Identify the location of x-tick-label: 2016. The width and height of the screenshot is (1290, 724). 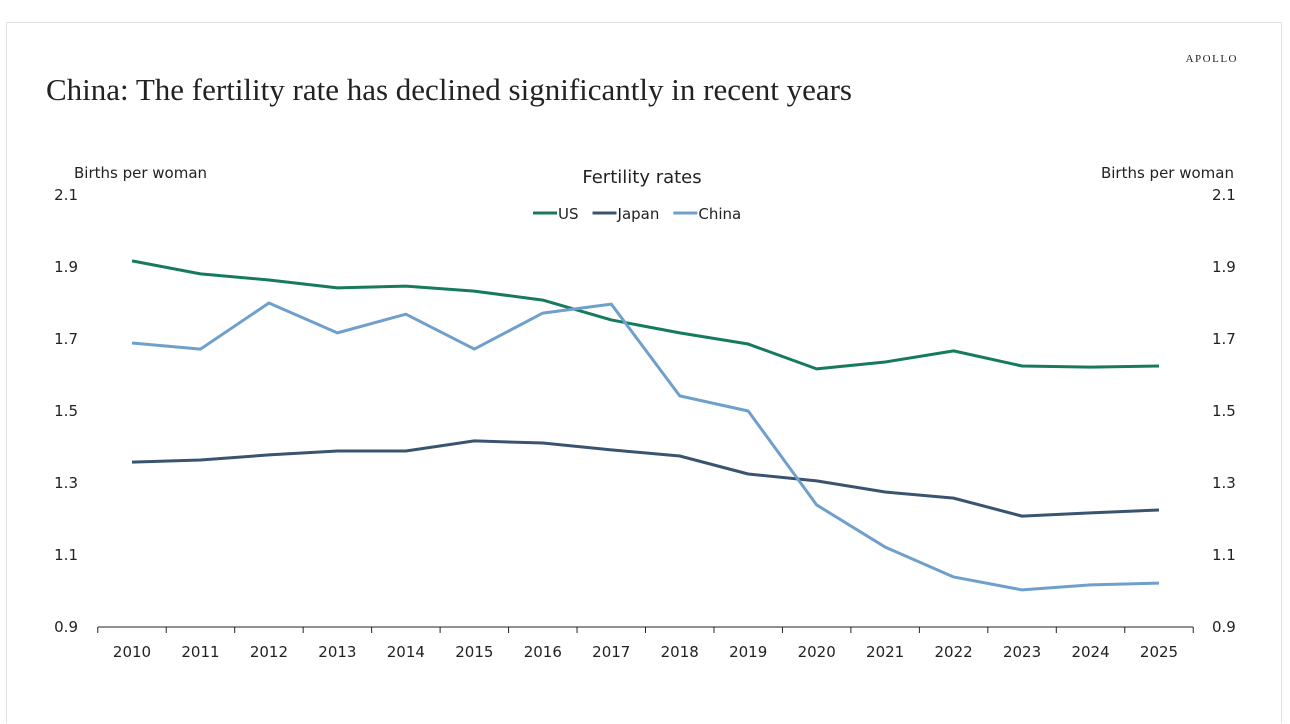
(543, 652).